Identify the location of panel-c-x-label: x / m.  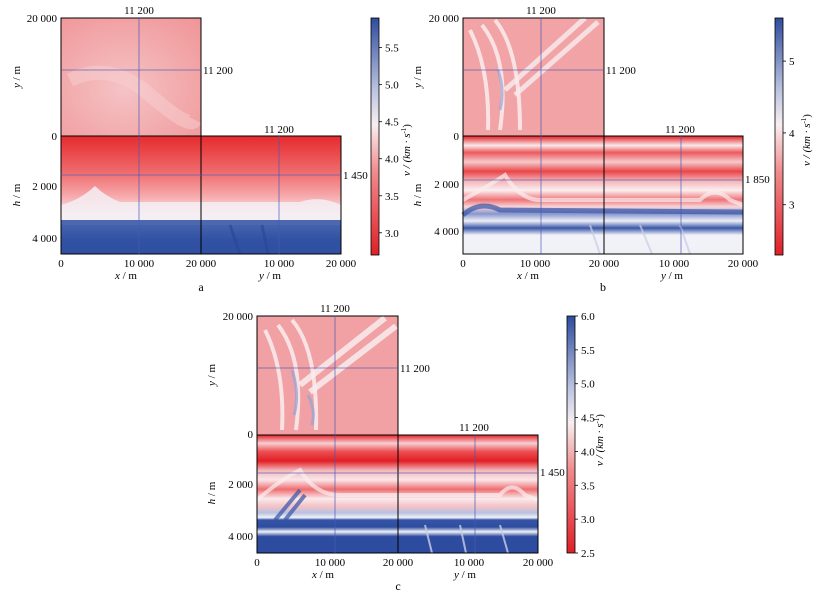
(322, 575).